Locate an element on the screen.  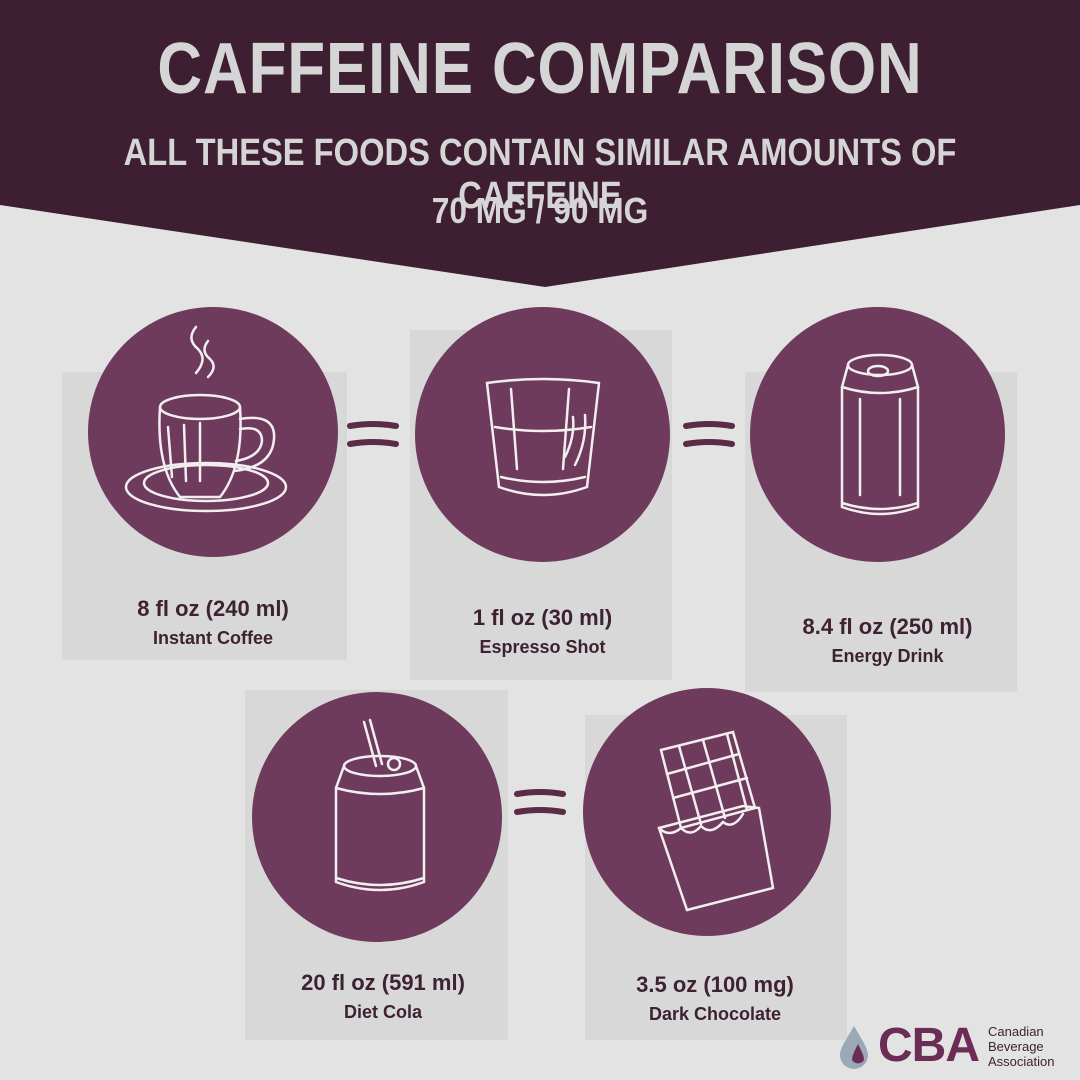
item-circle-energy-drink is located at coordinates (877, 434).